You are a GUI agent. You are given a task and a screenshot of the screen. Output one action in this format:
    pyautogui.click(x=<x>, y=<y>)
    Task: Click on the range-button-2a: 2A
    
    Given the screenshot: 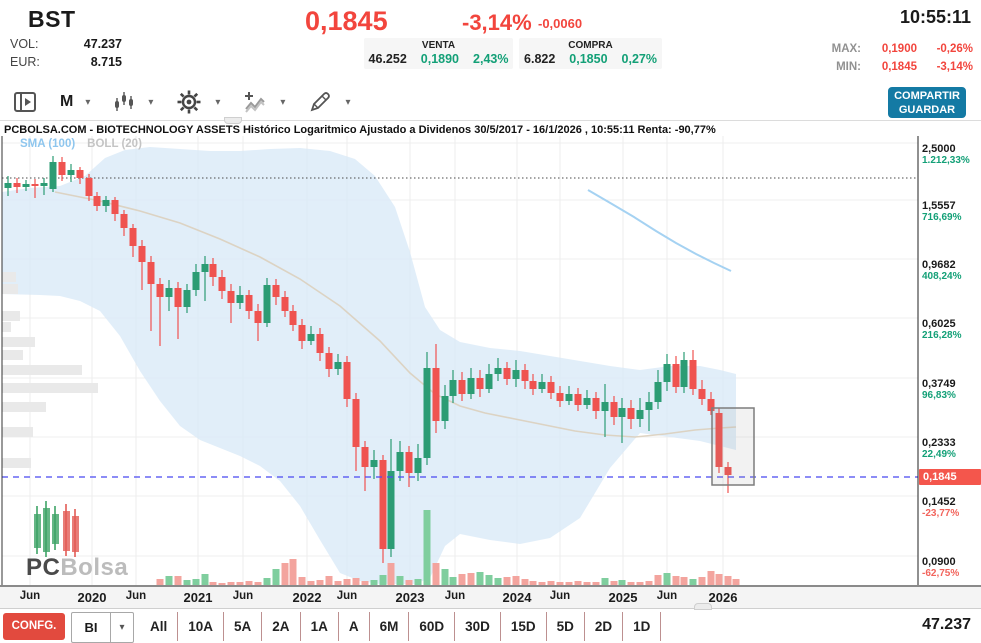 What is the action you would take?
    pyautogui.click(x=281, y=626)
    